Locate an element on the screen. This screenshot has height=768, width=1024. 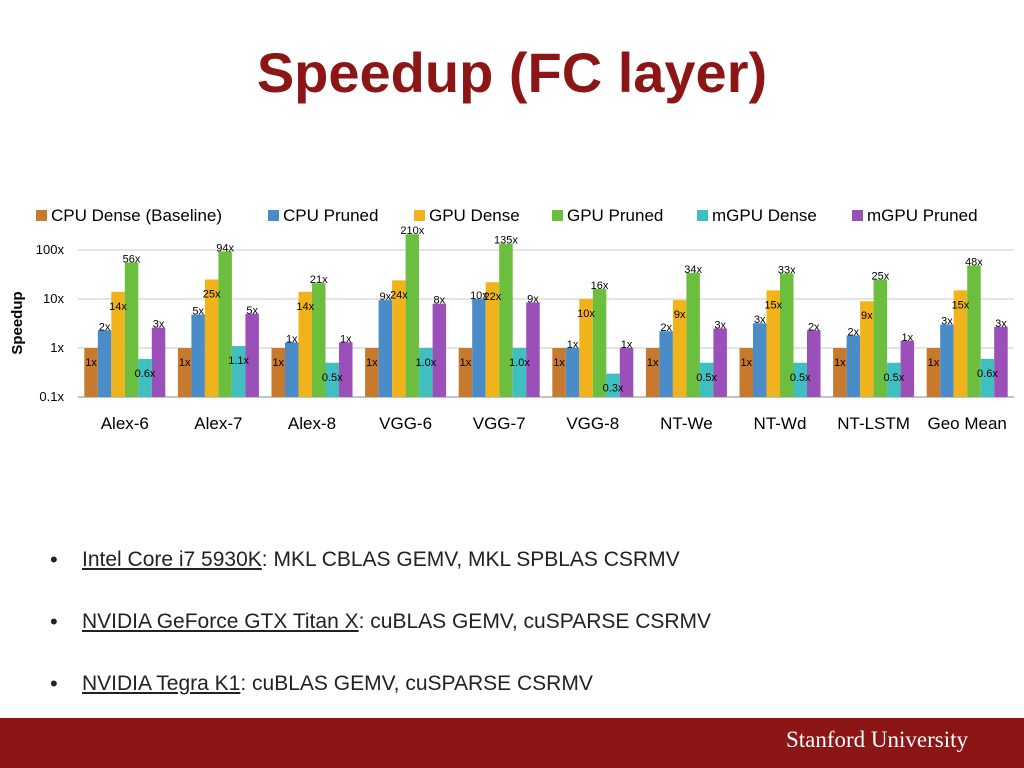
y-tick-label: 10x is located at coordinates (53, 298).